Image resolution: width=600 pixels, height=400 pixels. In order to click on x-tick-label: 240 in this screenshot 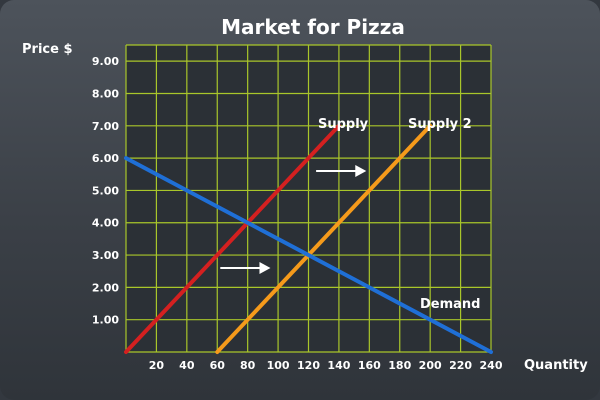, I will do `click(491, 365)`.